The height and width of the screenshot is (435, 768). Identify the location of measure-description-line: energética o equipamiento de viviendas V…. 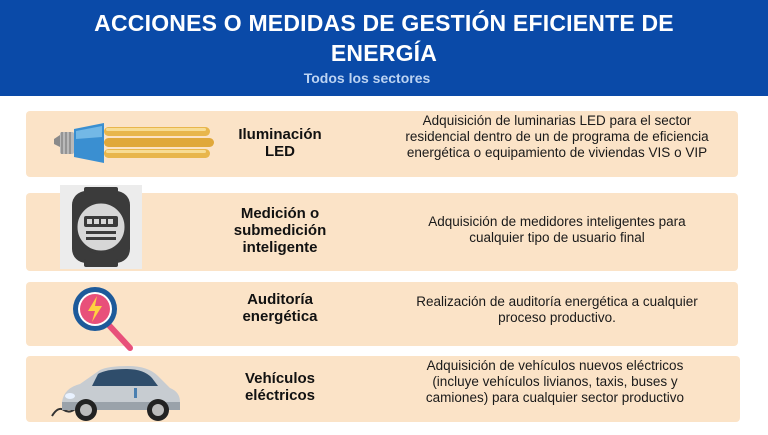
(557, 152).